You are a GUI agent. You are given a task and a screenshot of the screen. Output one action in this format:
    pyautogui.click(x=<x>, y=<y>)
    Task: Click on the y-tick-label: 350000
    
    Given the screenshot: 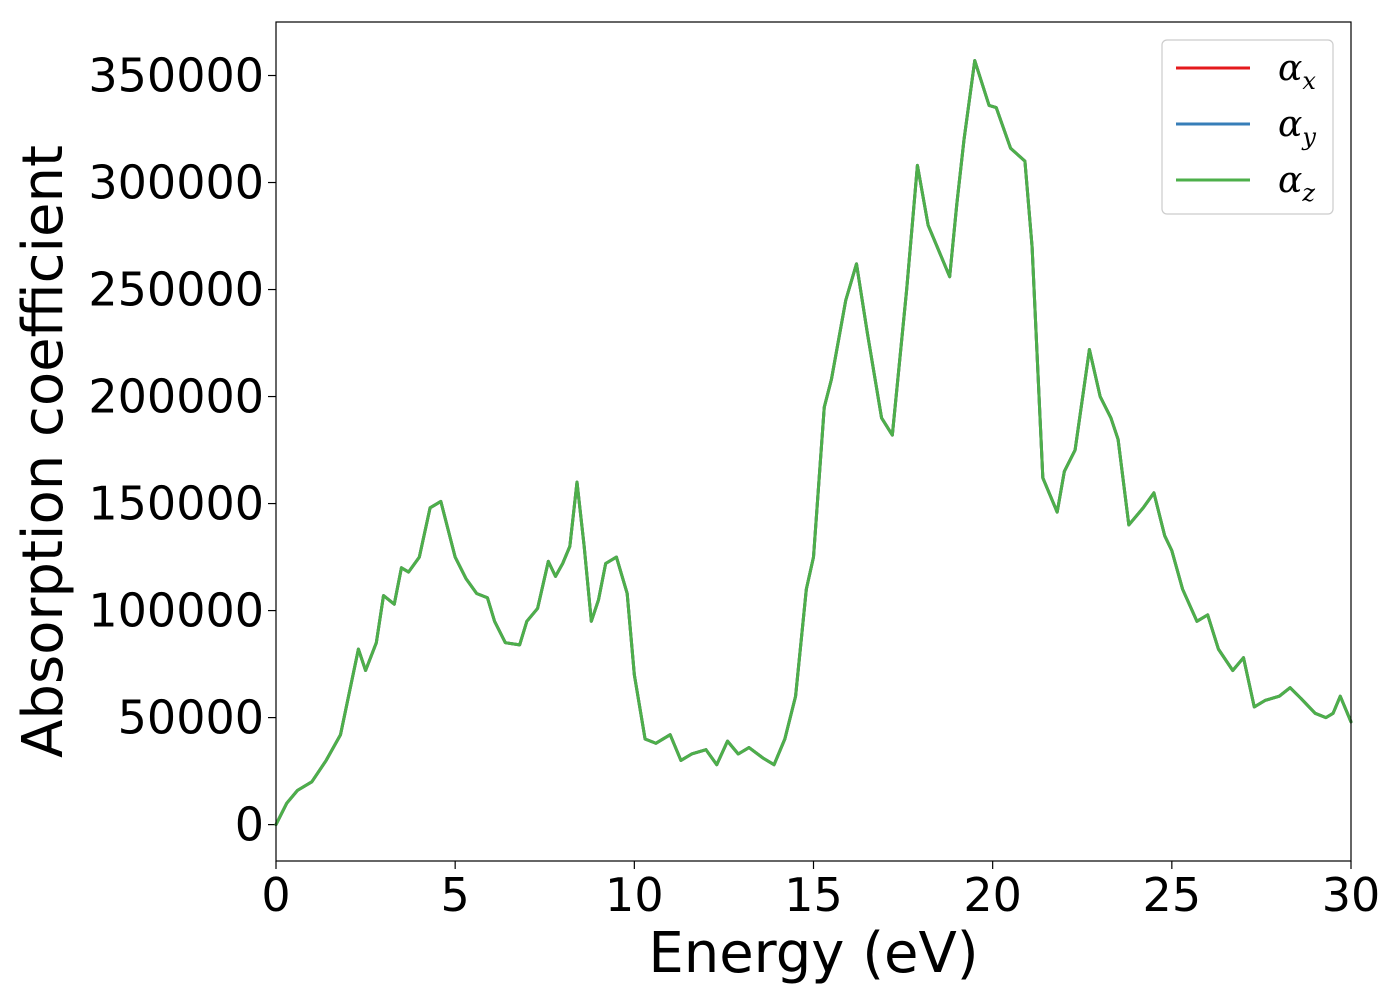 What is the action you would take?
    pyautogui.click(x=176, y=76)
    